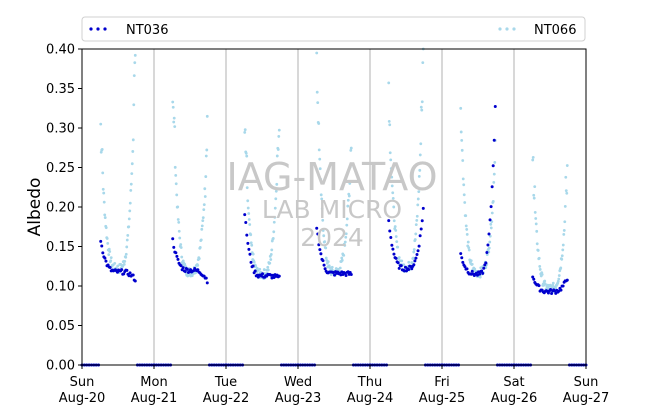  What do you see at coordinates (82, 382) in the screenshot?
I see `x-tick-day-label: Sun` at bounding box center [82, 382].